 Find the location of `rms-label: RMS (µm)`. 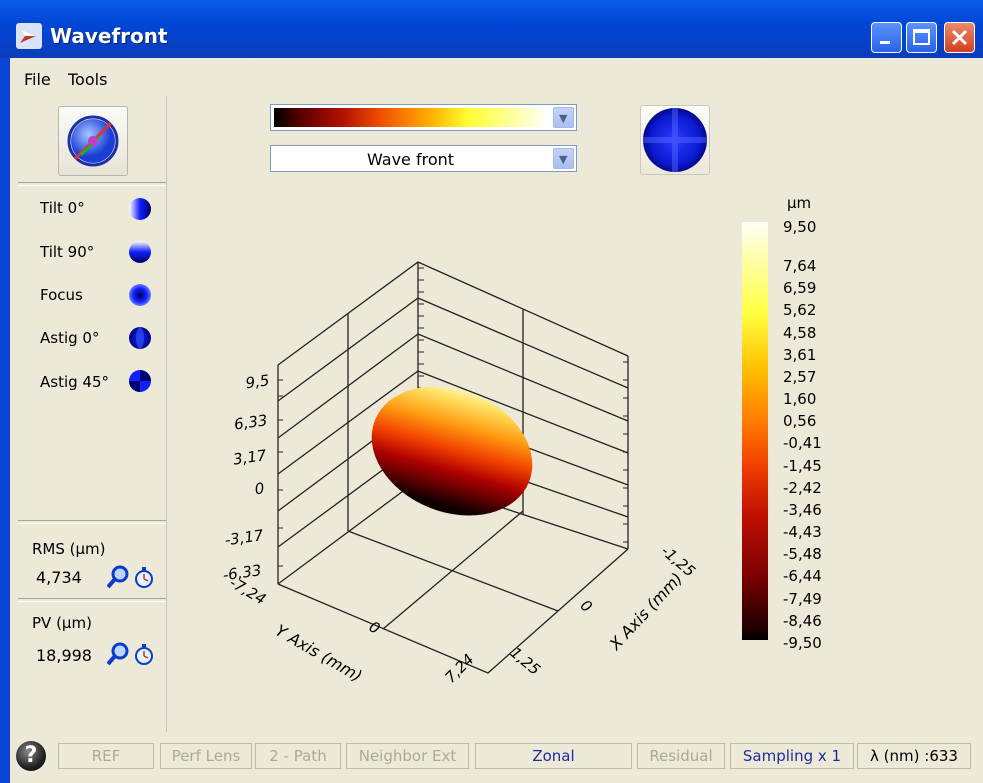

rms-label: RMS (µm) is located at coordinates (69, 549).